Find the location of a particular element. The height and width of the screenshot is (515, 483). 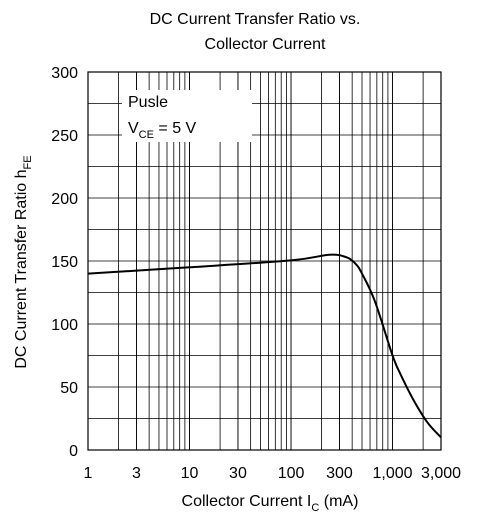

y-tick-label: 0 is located at coordinates (73, 451).